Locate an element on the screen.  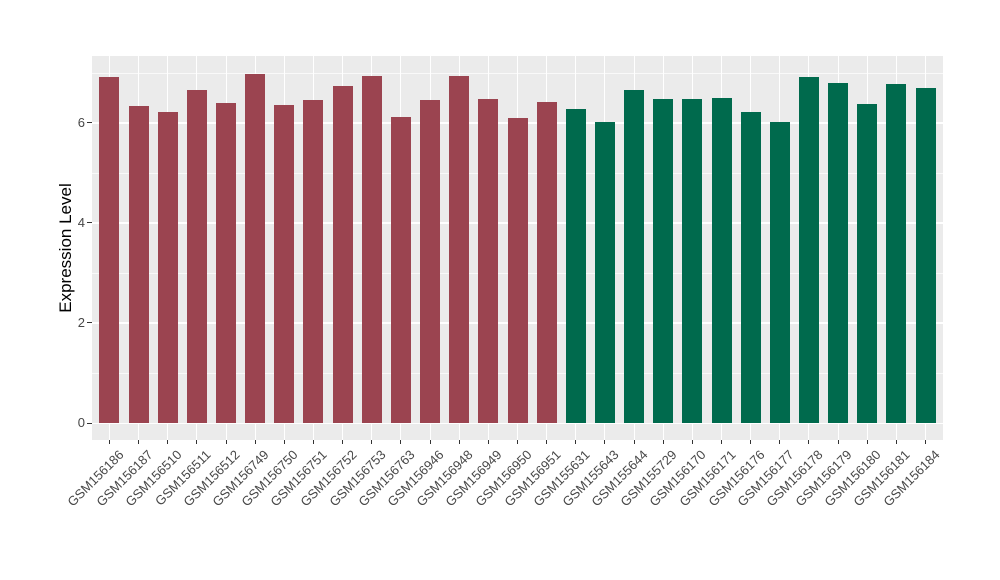
y-axis-title: Expression Level is located at coordinates (65, 248).